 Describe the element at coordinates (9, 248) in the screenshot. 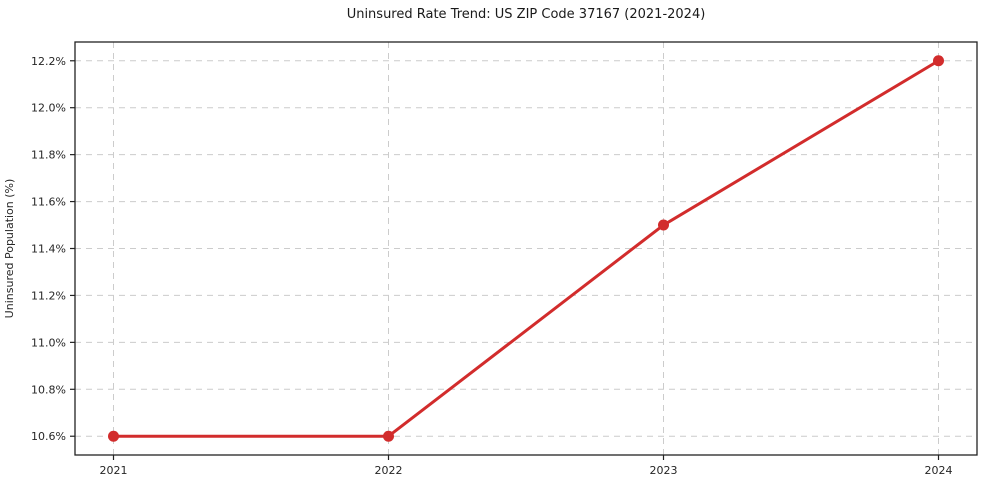

I see `y-axis-label: Uninsured Population (%)` at that location.